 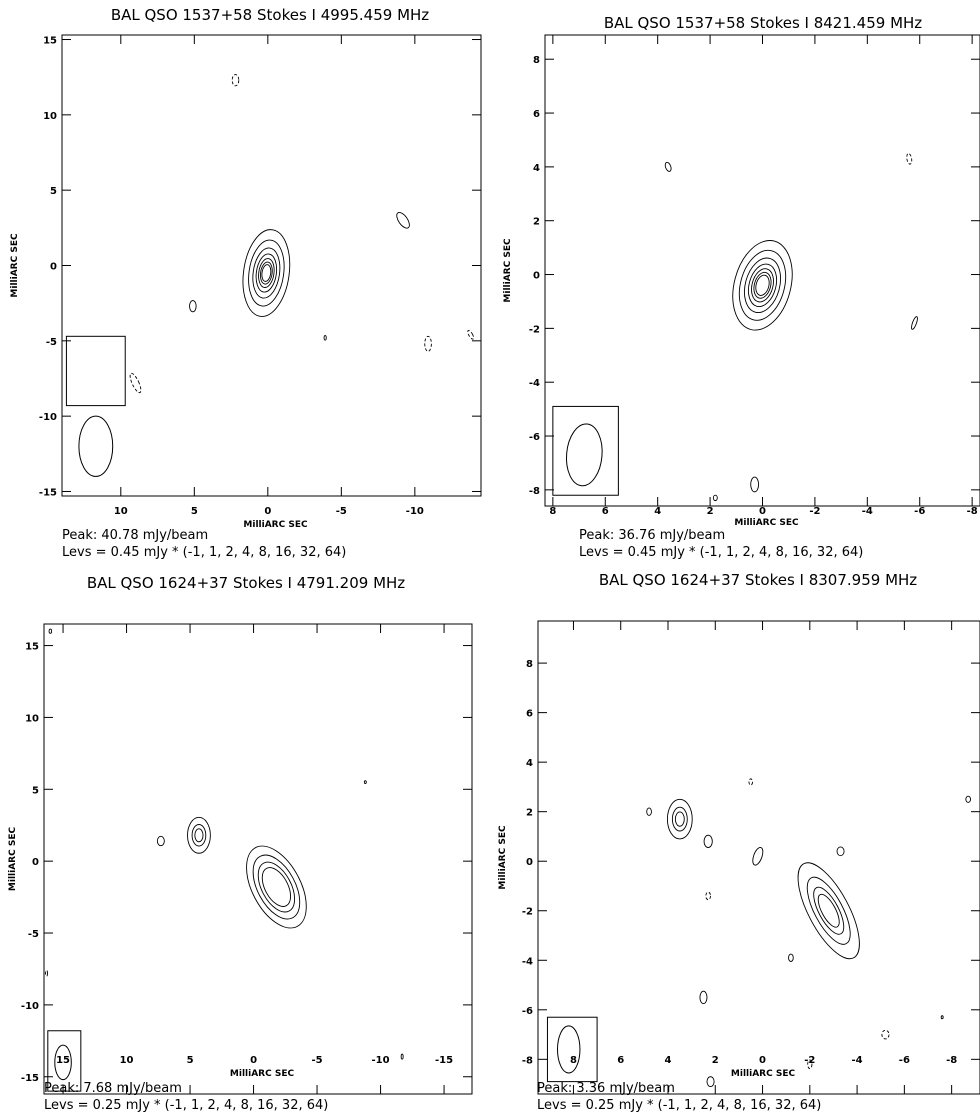 What do you see at coordinates (246, 583) in the screenshot?
I see `chart-title: BAL QSO 1624+37 Stokes I 4791.209 MHz` at bounding box center [246, 583].